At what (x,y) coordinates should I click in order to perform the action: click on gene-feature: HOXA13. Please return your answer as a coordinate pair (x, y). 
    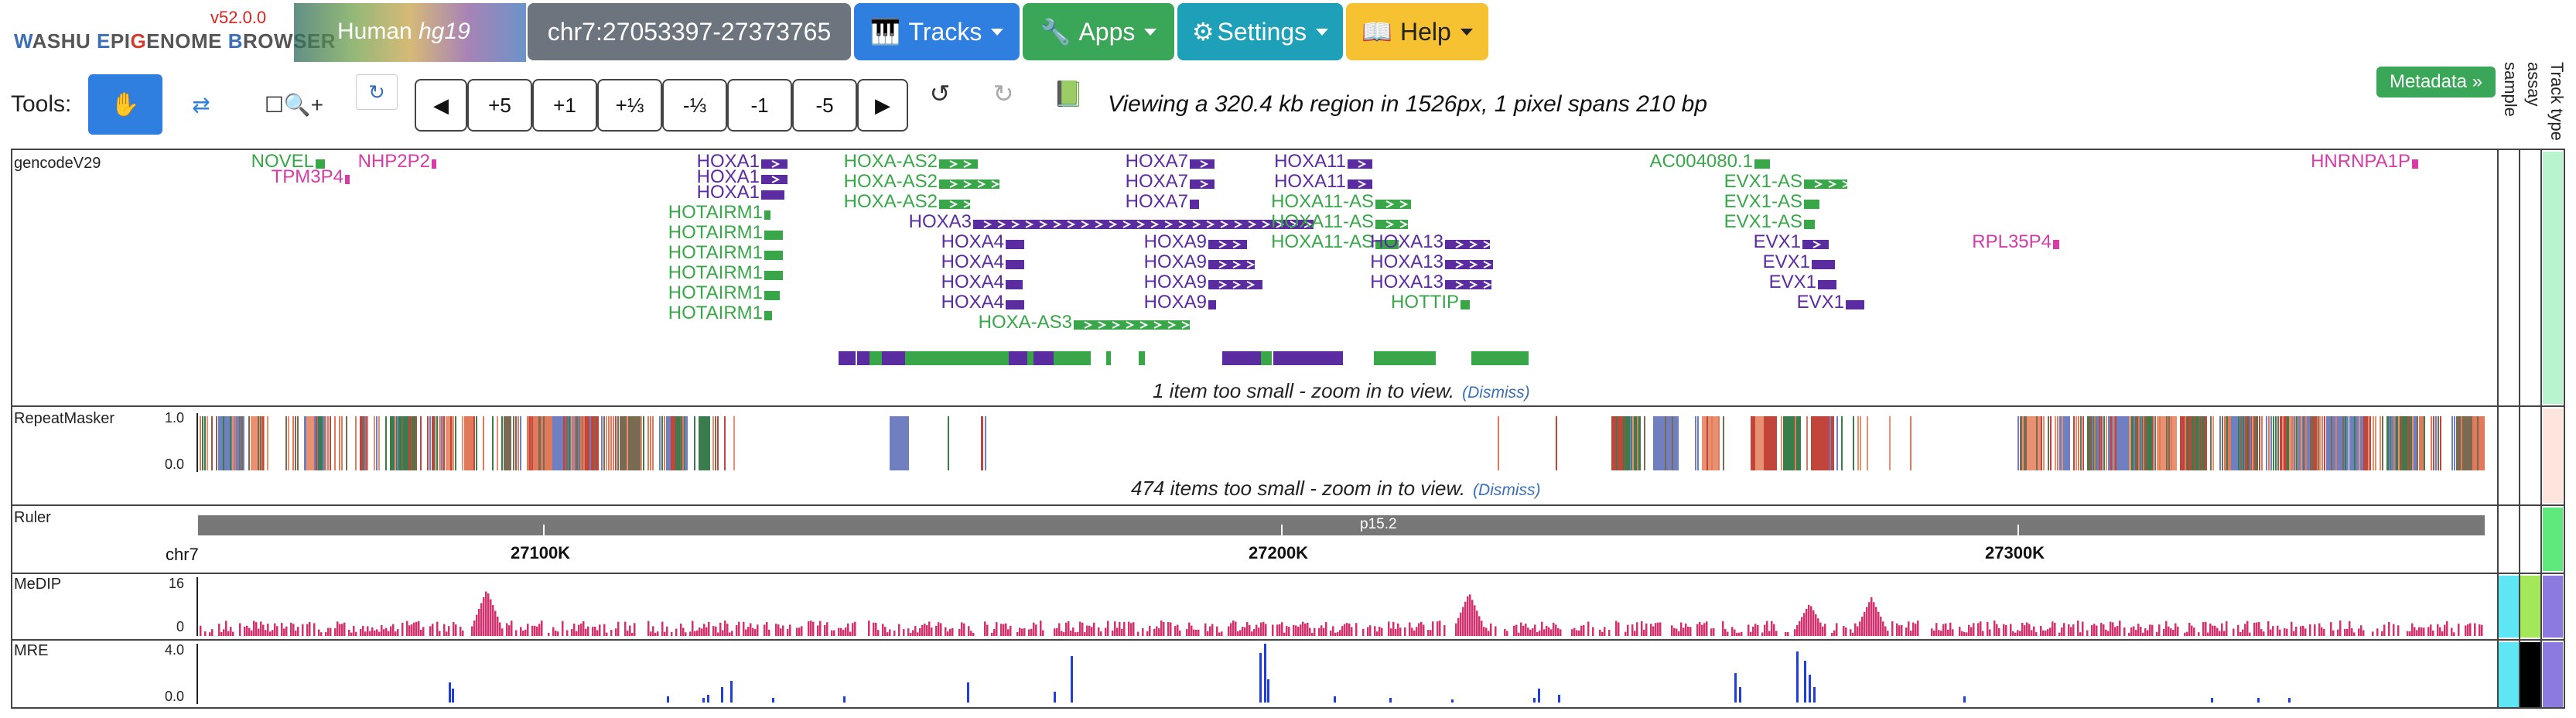
    Looking at the image, I should click on (1431, 261).